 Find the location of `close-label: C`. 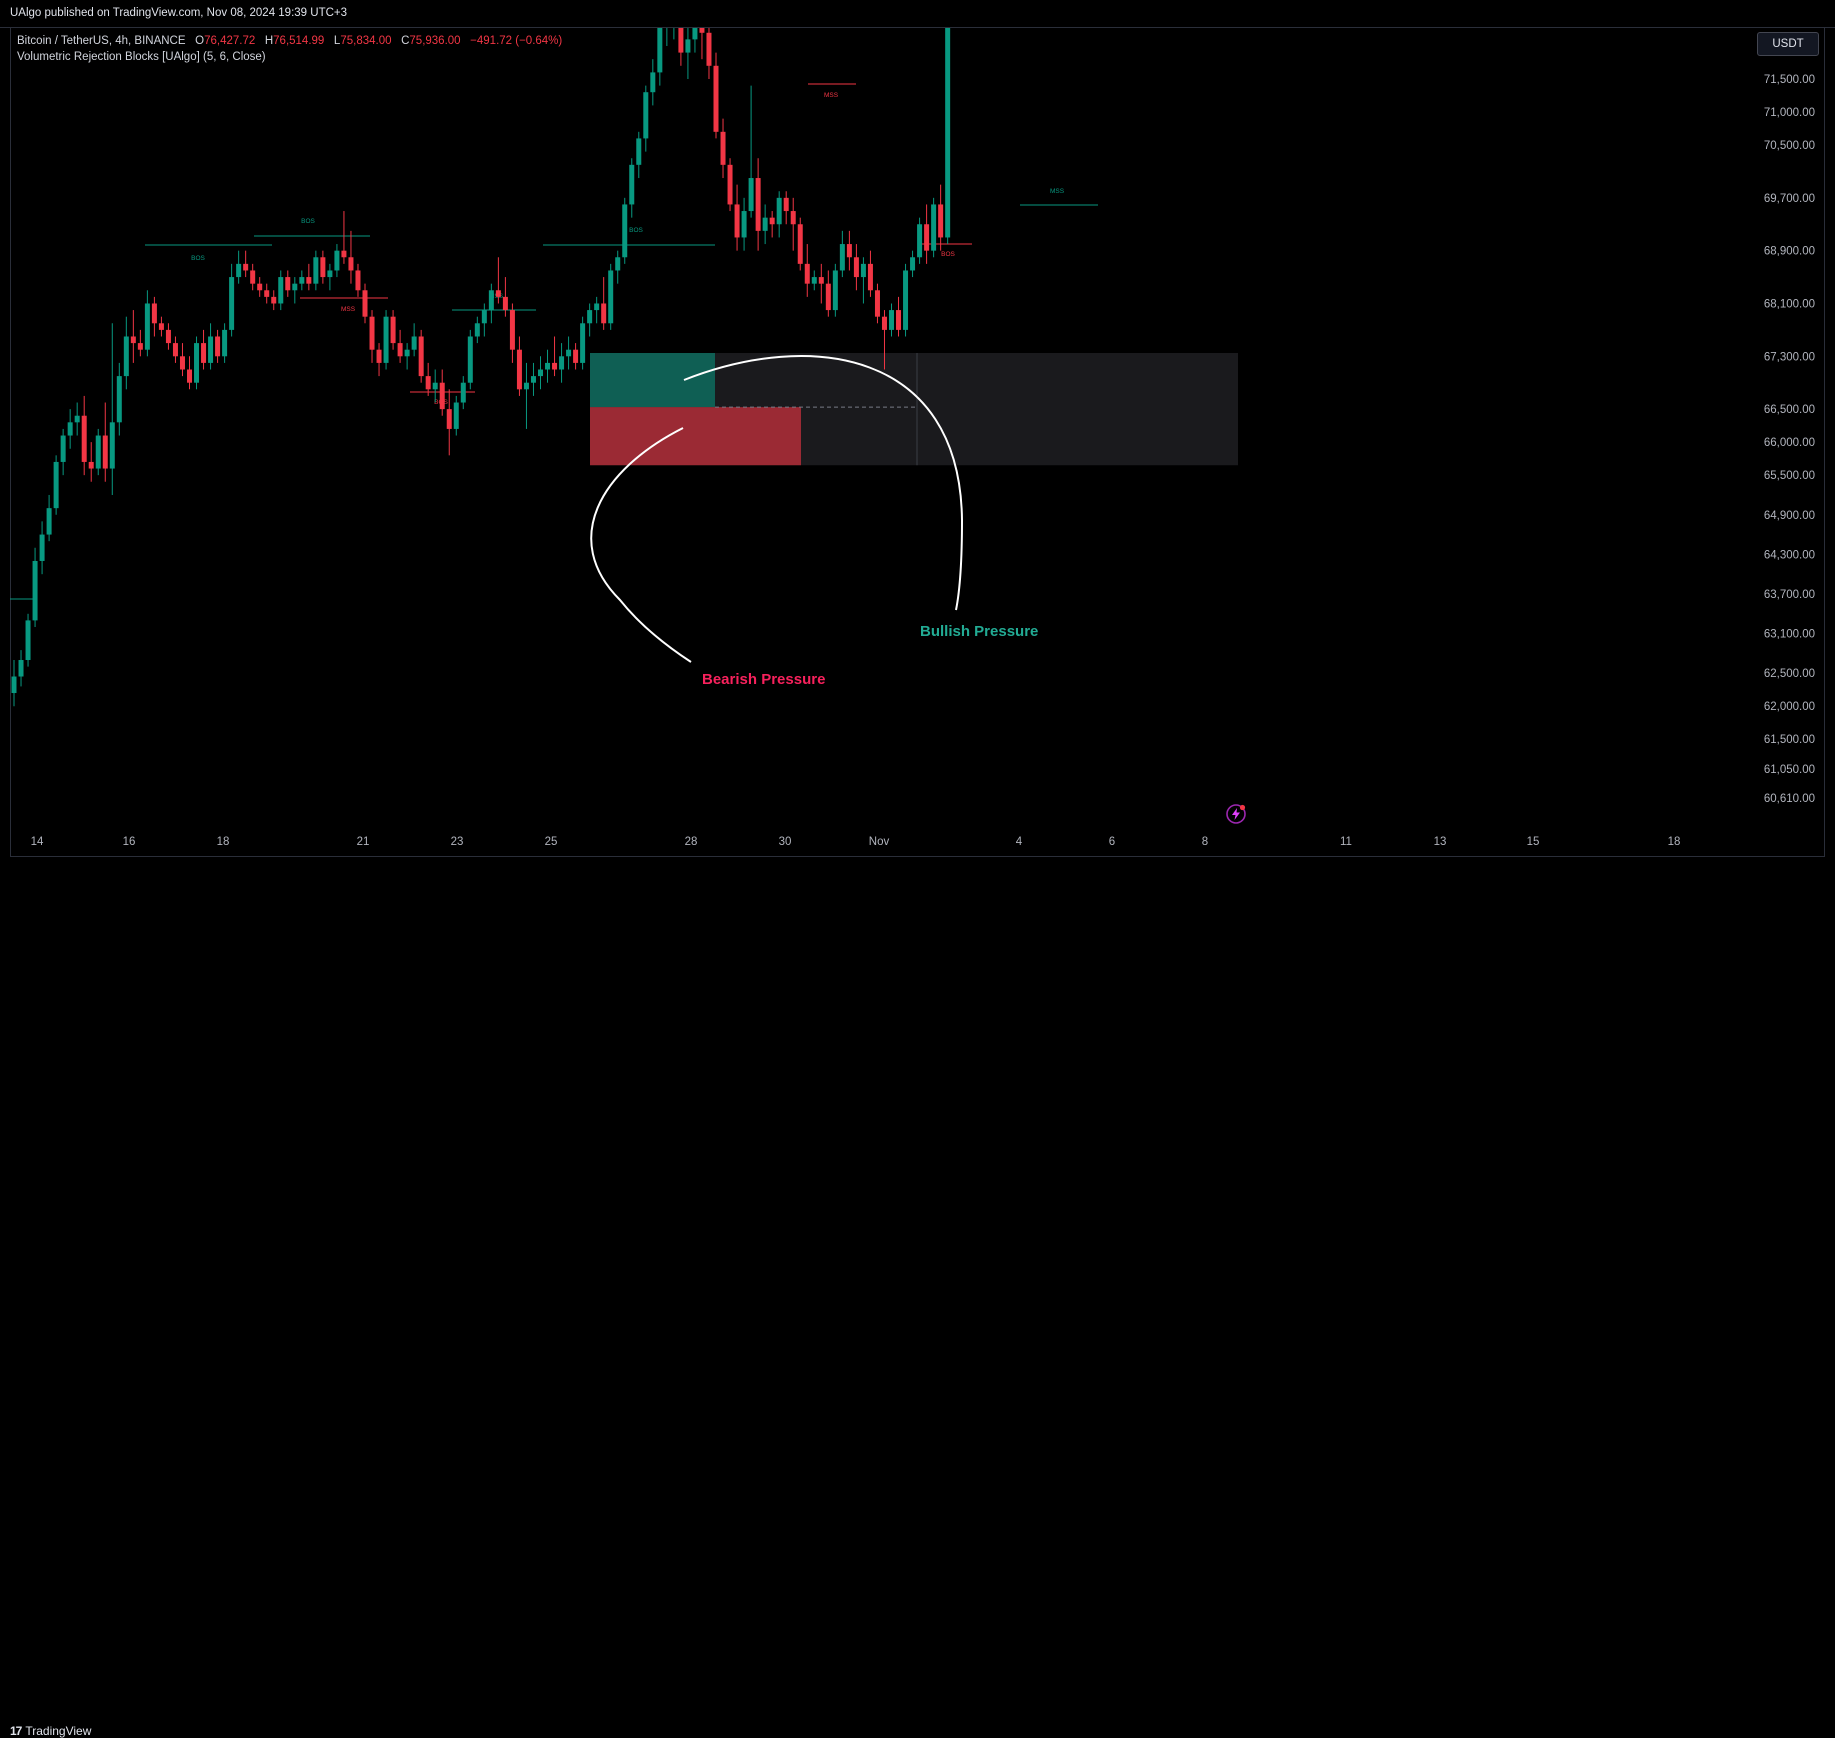

close-label: C is located at coordinates (405, 41).